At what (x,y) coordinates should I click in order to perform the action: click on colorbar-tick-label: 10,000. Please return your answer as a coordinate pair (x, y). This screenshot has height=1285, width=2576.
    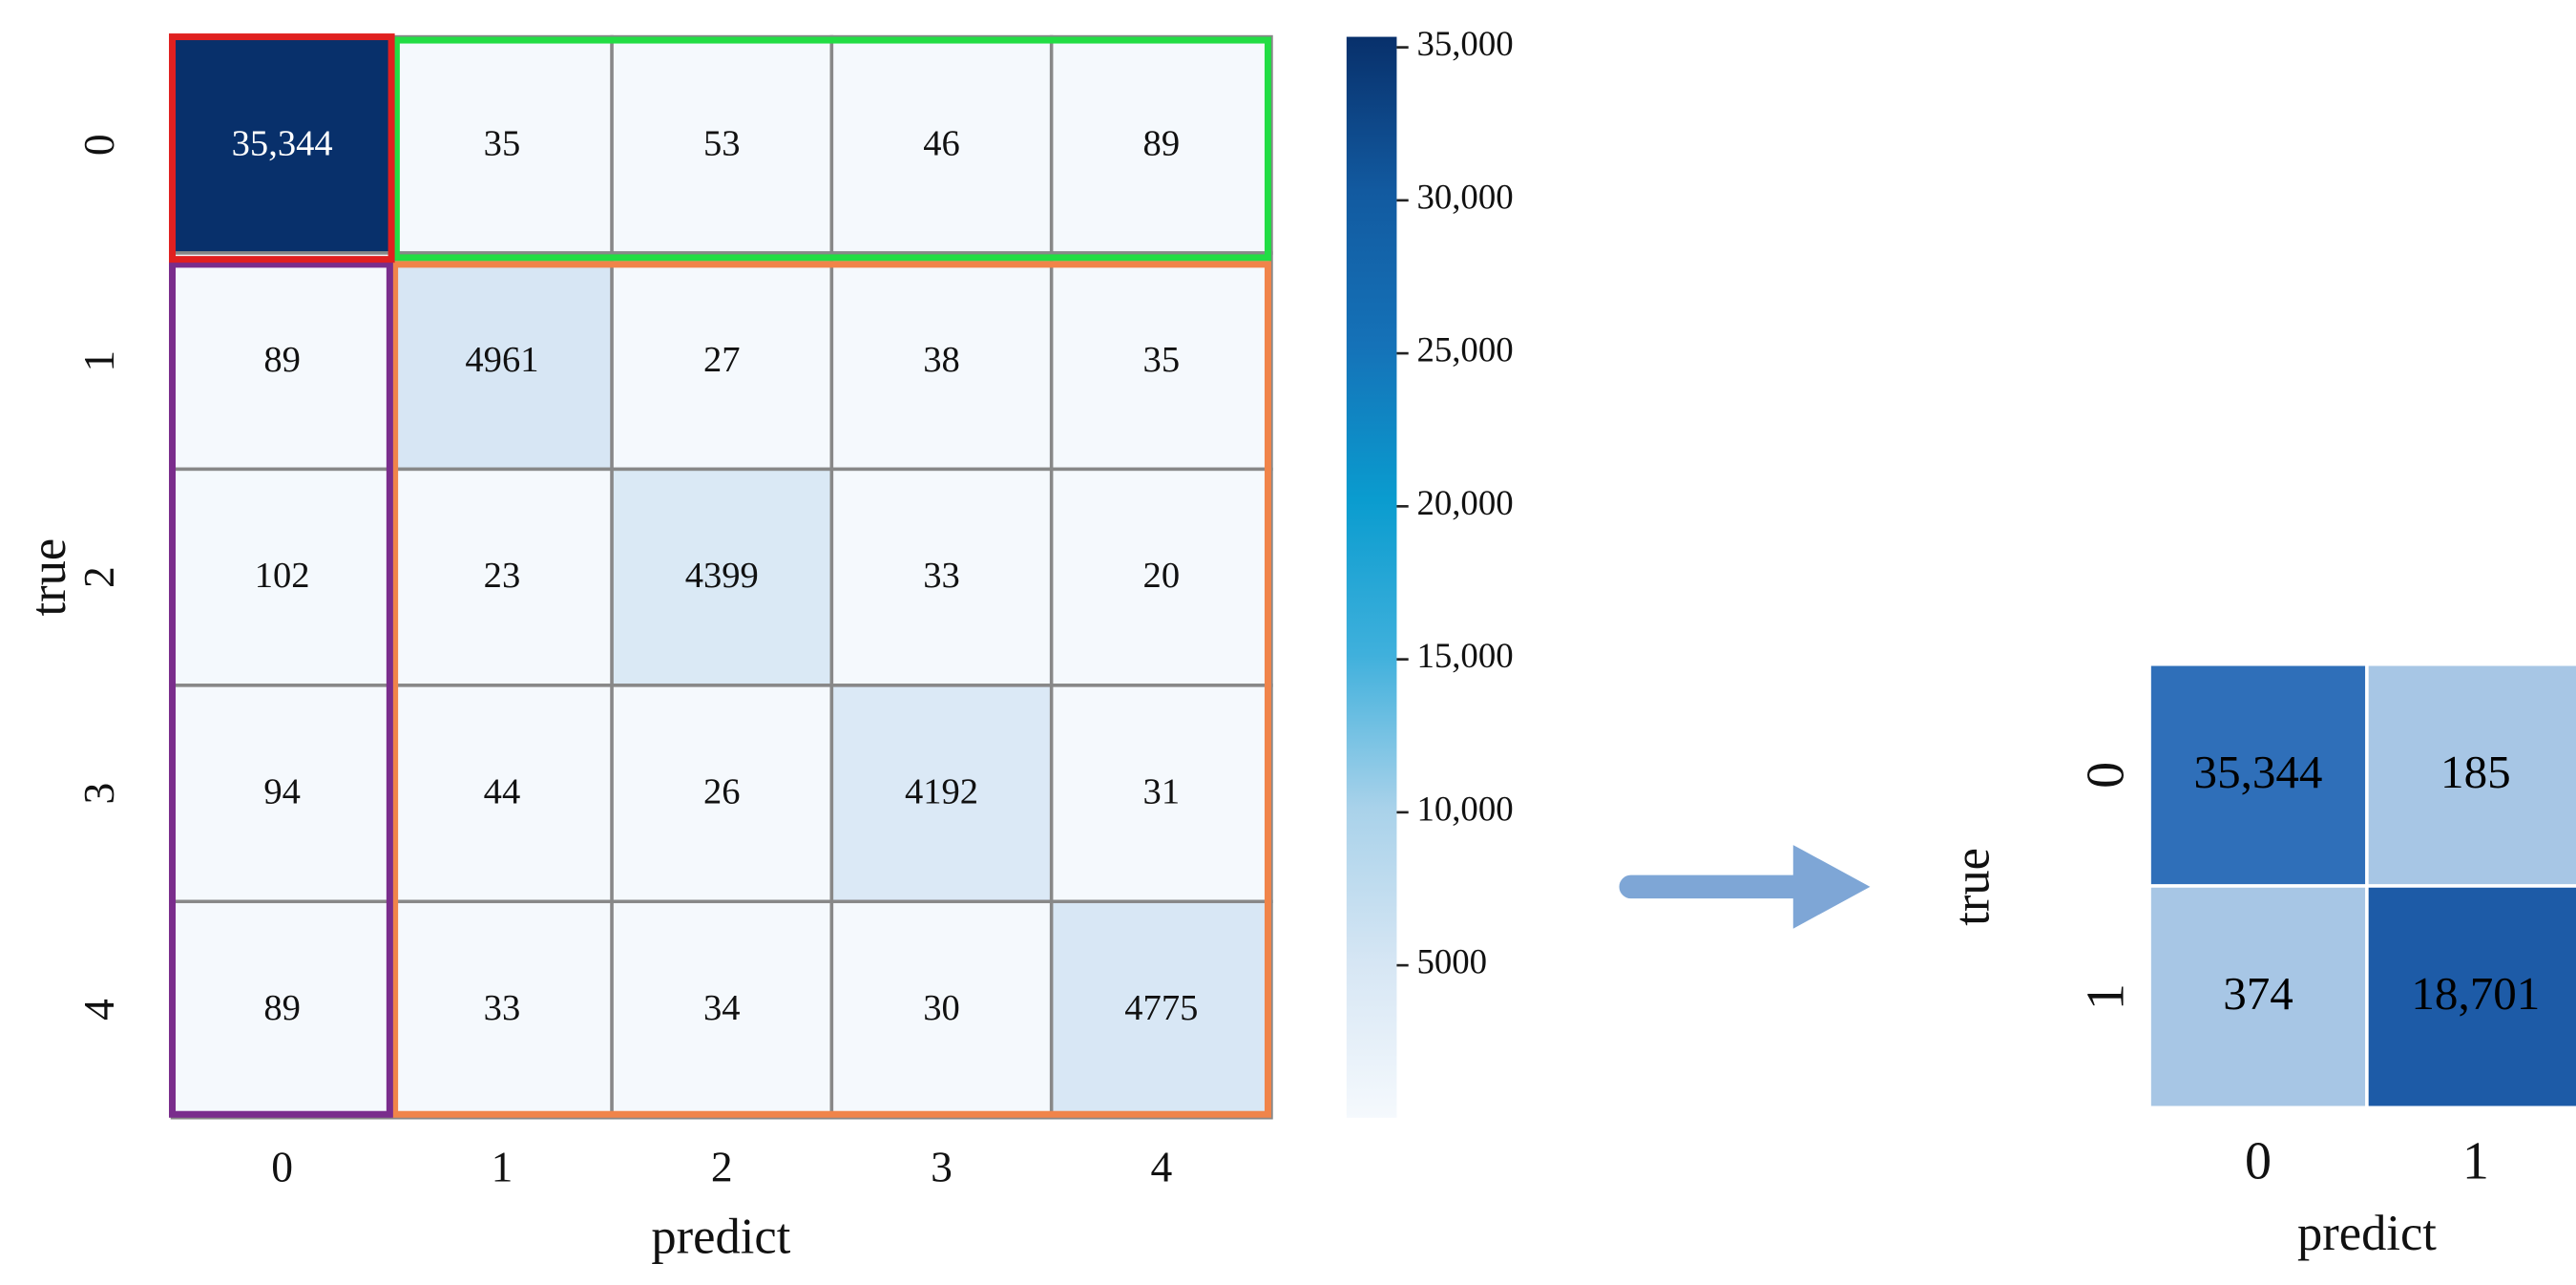
    Looking at the image, I should click on (1464, 809).